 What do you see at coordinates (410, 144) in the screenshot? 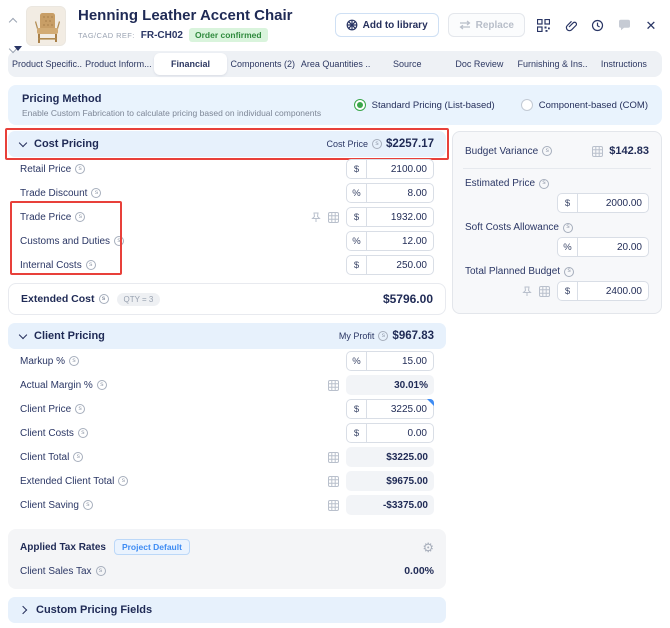
I see `cost-price-value: $2257.17` at bounding box center [410, 144].